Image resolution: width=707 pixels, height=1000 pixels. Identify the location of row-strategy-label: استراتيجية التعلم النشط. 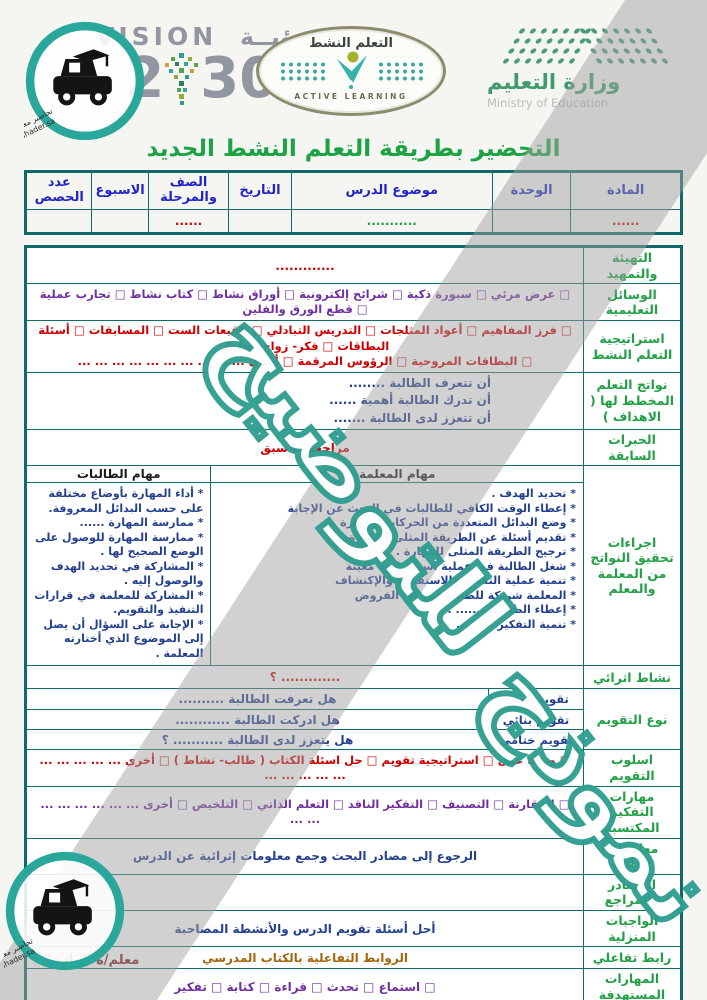
(631, 346).